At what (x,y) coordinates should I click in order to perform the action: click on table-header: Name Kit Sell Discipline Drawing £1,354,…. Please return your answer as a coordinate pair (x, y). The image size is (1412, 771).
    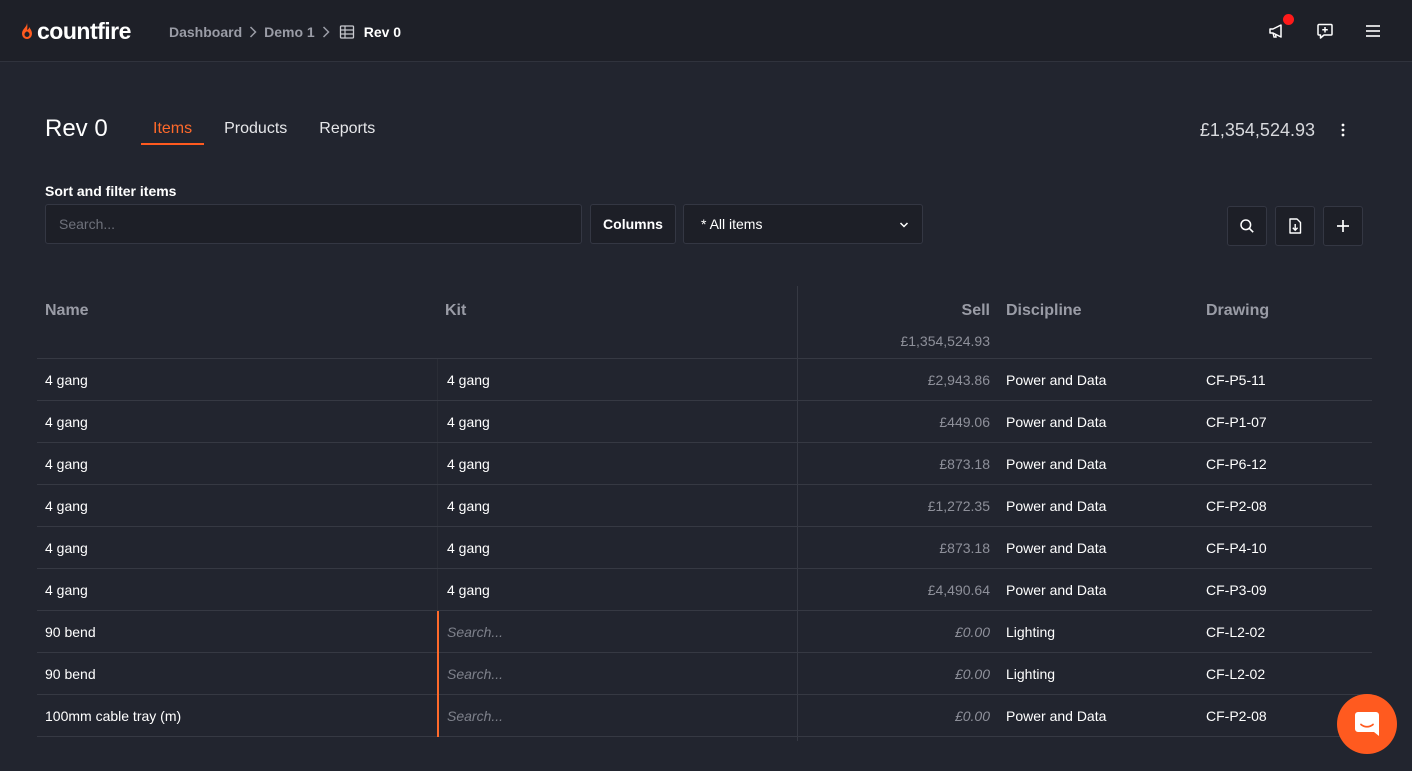
    Looking at the image, I should click on (704, 322).